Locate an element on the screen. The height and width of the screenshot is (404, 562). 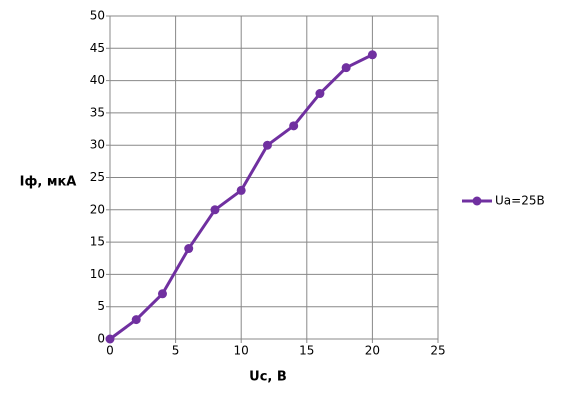
y-tick-label: 45 is located at coordinates (97, 48).